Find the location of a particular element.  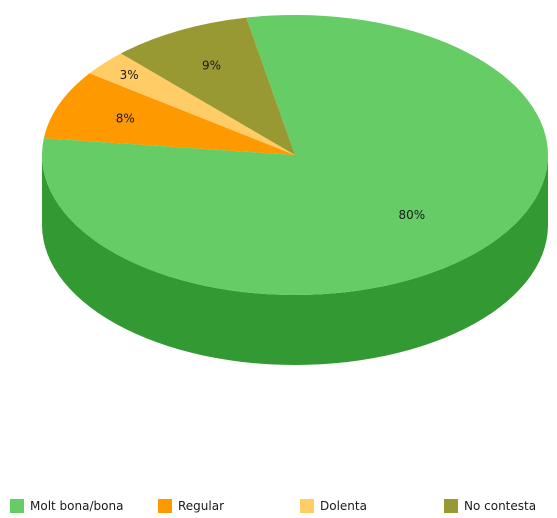

legend-item-dolenta: Dolenta is located at coordinates (333, 506).